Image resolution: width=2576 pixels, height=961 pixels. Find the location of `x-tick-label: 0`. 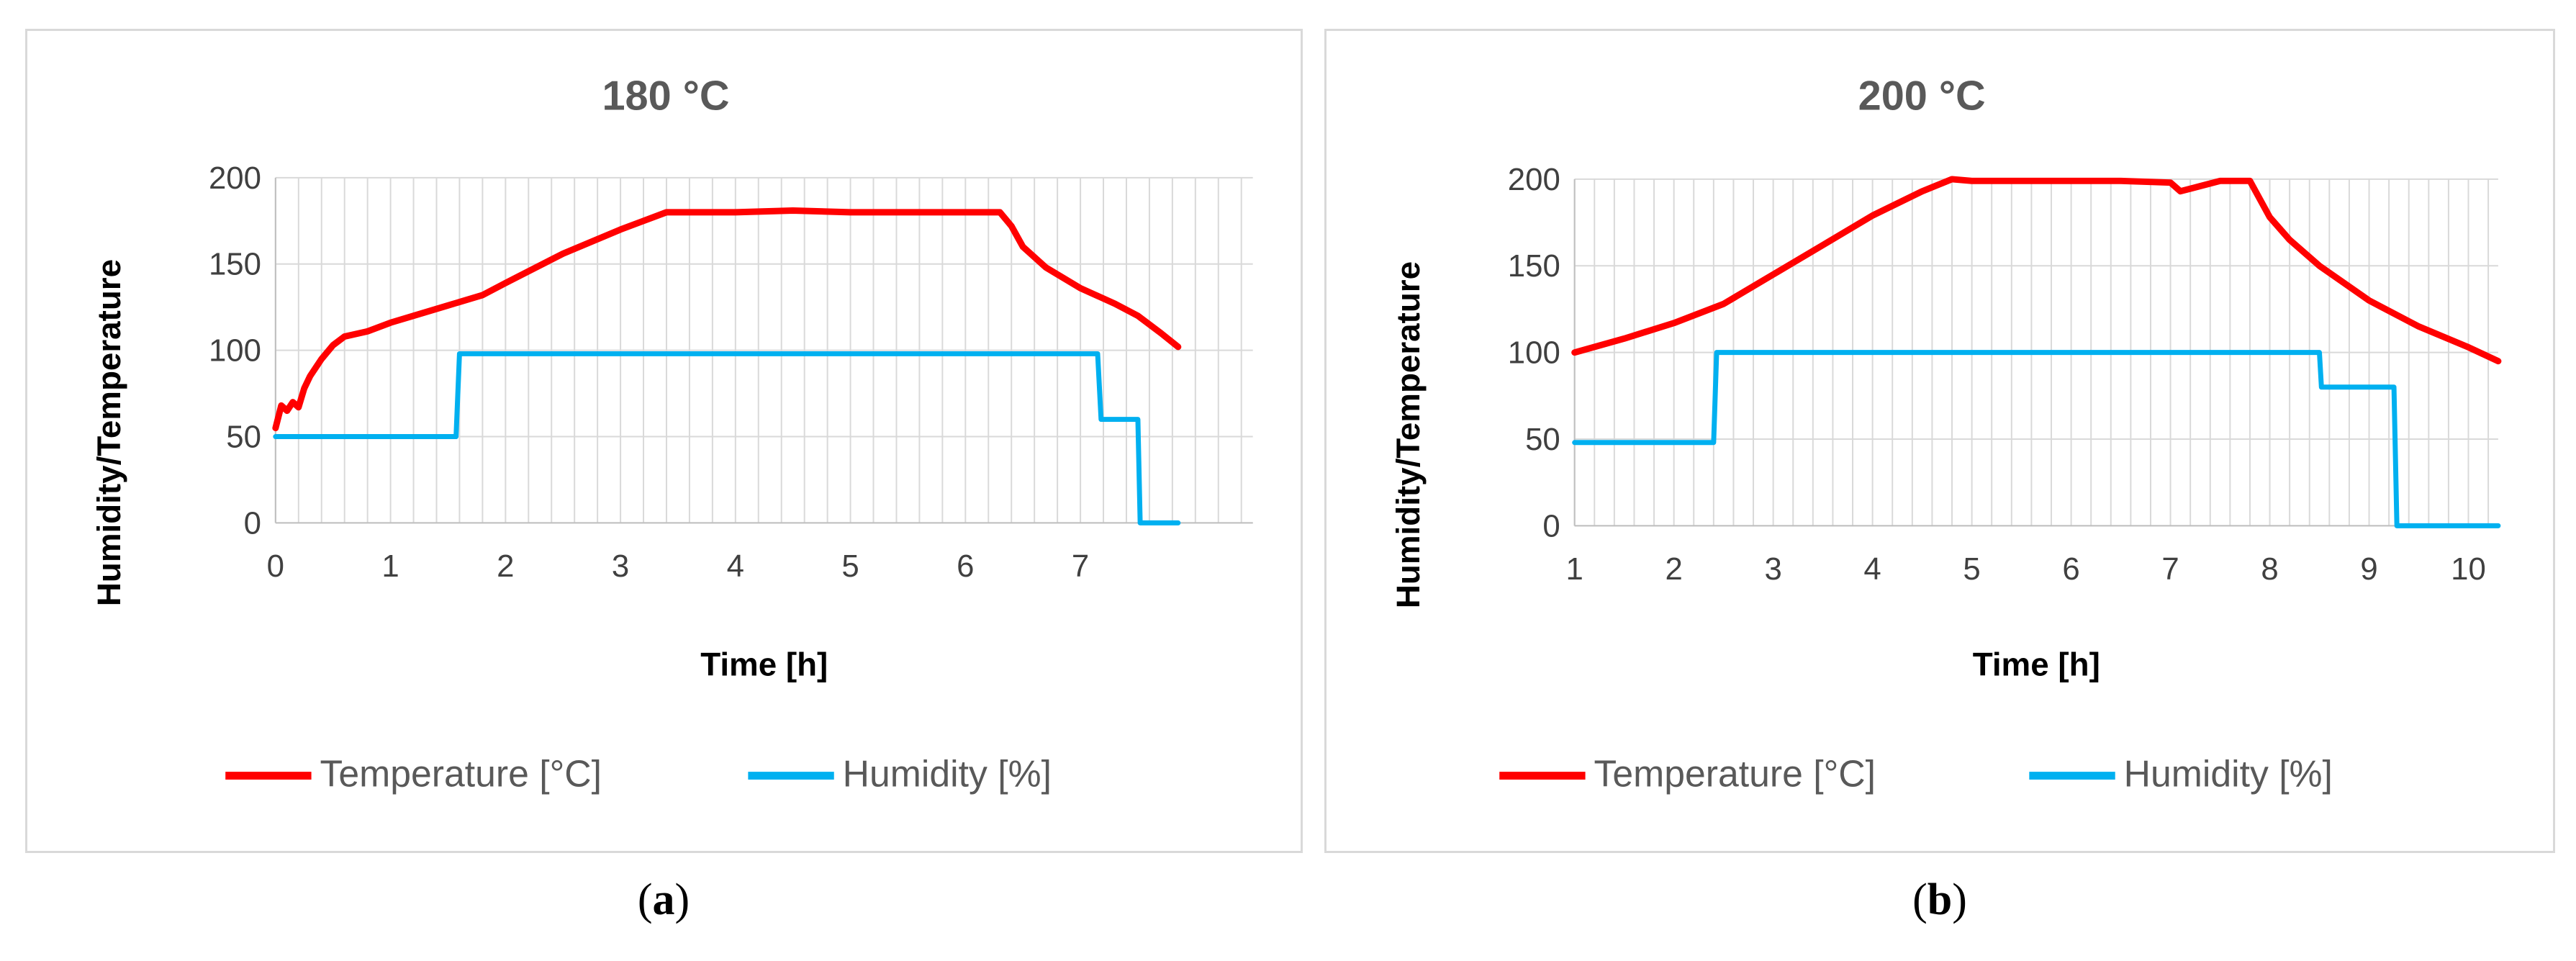

x-tick-label: 0 is located at coordinates (276, 566).